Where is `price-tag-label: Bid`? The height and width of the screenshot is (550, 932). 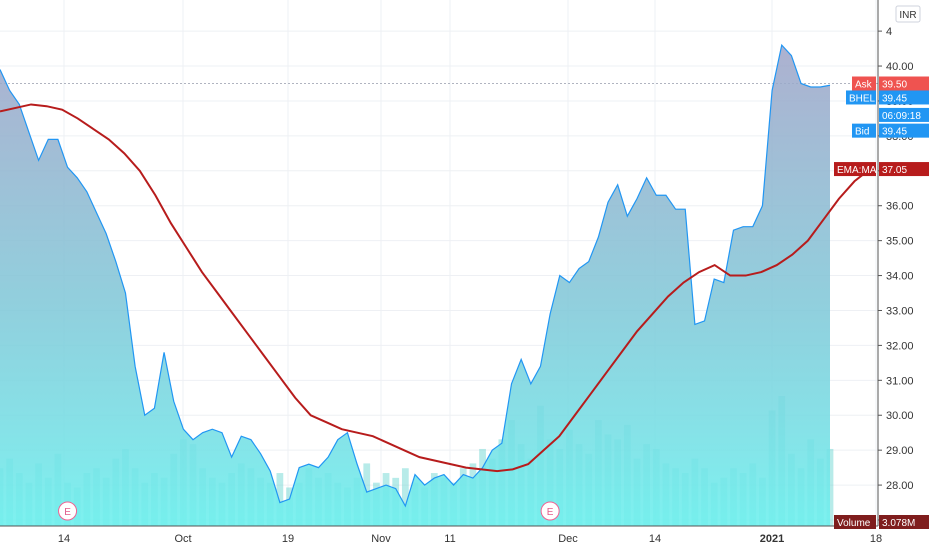
price-tag-label: Bid is located at coordinates (862, 132).